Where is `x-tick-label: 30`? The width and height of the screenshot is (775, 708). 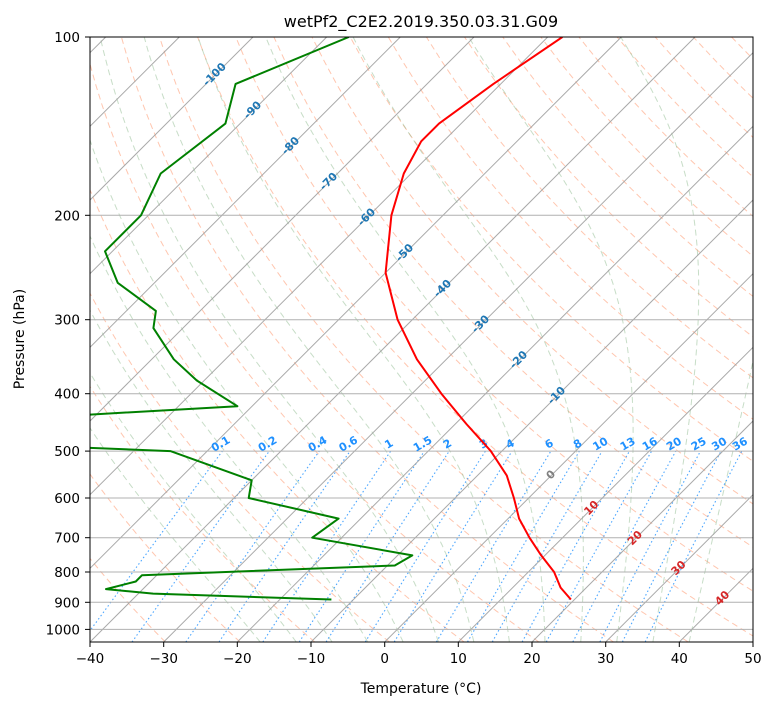 x-tick-label: 30 is located at coordinates (605, 659).